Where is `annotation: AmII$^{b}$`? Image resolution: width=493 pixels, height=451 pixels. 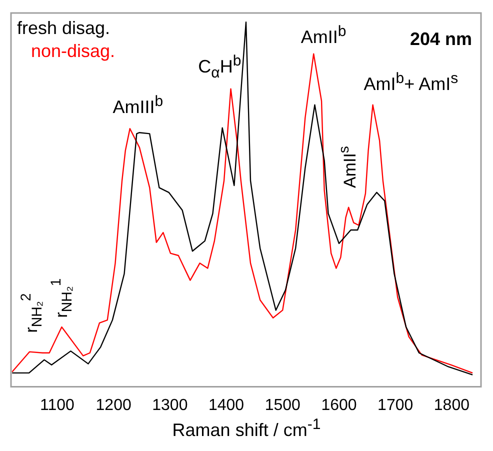
annotation: AmII$^{b}$ is located at coordinates (323, 35).